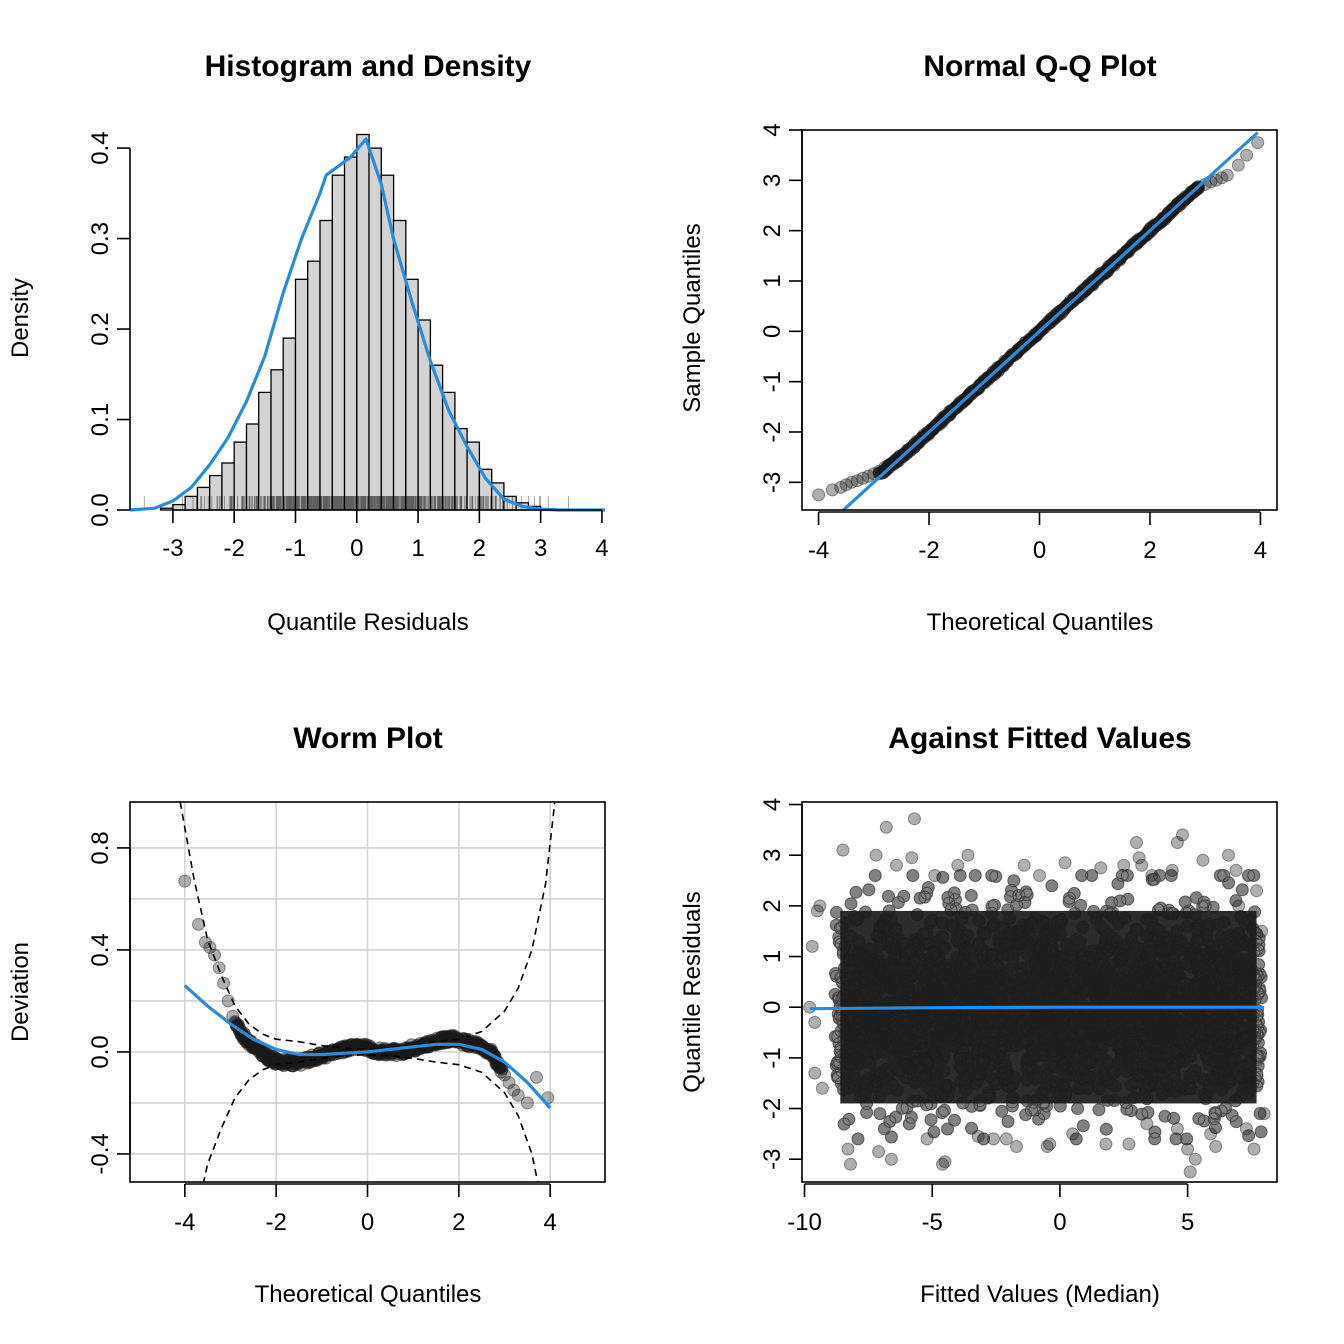 Image resolution: width=1344 pixels, height=1344 pixels. Describe the element at coordinates (692, 317) in the screenshot. I see `qq-ylabel: Sample Quantiles` at that location.